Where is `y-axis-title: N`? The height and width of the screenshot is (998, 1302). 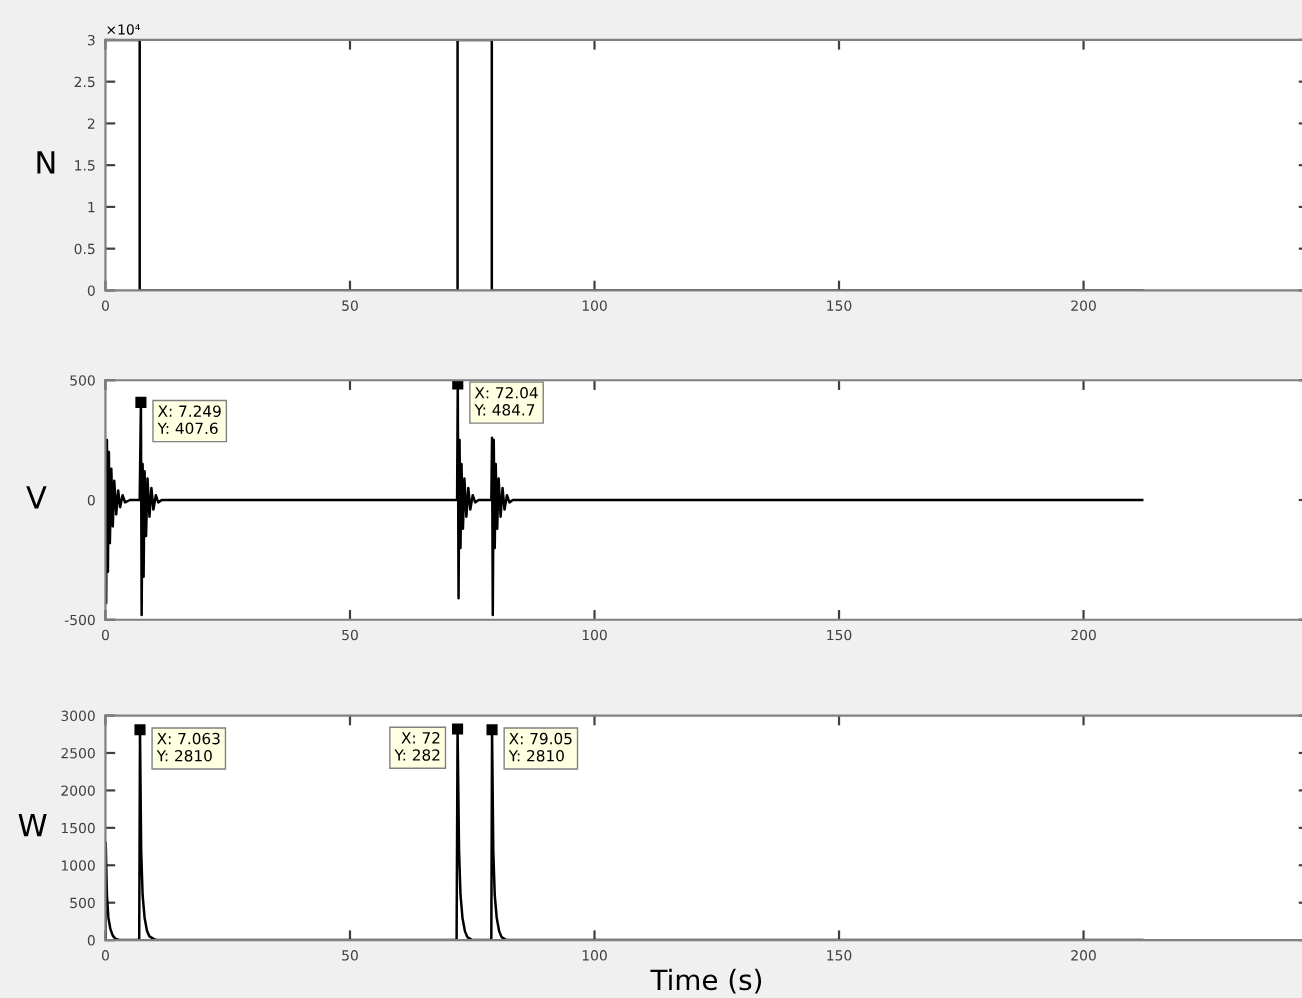
y-axis-title: N is located at coordinates (46, 162).